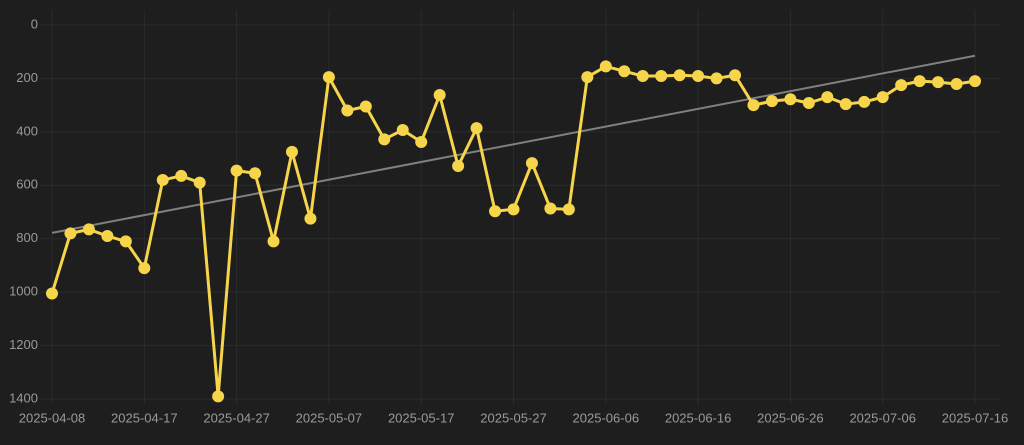 The width and height of the screenshot is (1024, 445). I want to click on y-tick-label: 200, so click(27, 77).